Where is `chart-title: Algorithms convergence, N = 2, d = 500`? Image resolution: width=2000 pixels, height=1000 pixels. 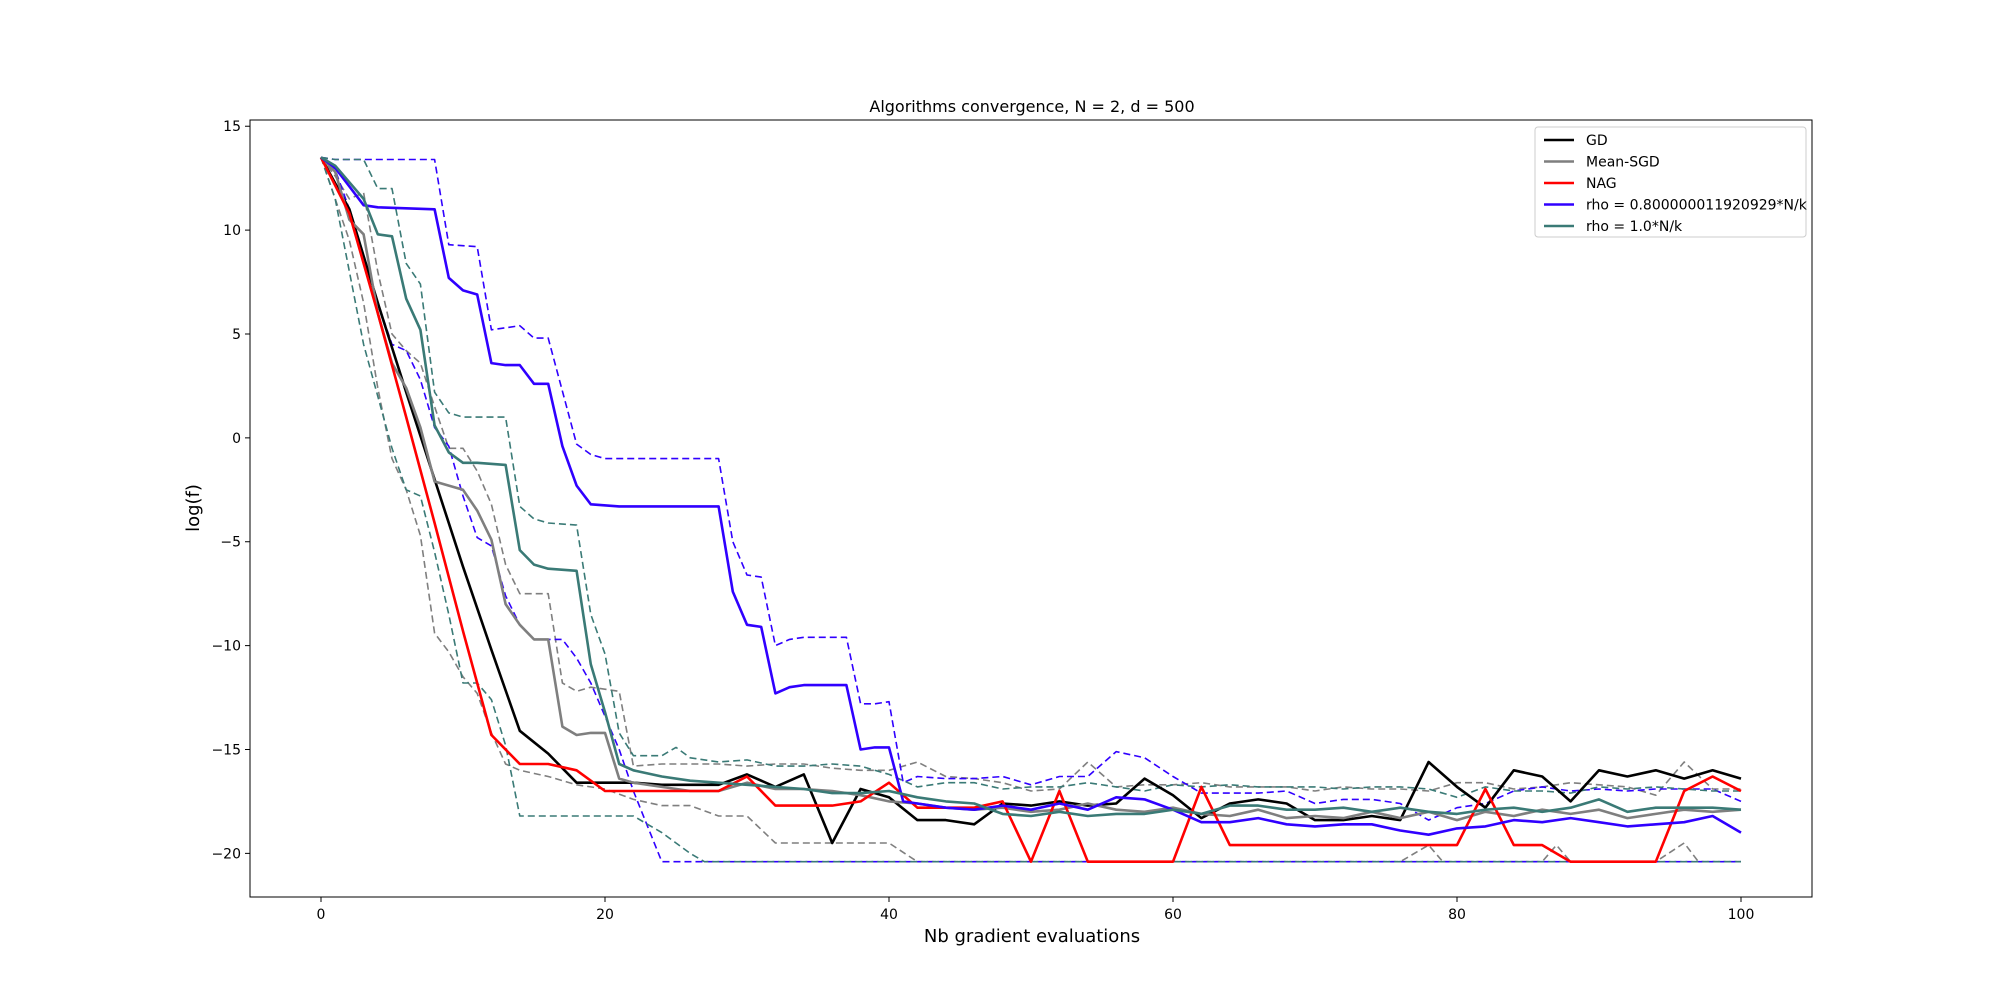 chart-title: Algorithms convergence, N = 2, d = 500 is located at coordinates (1031, 106).